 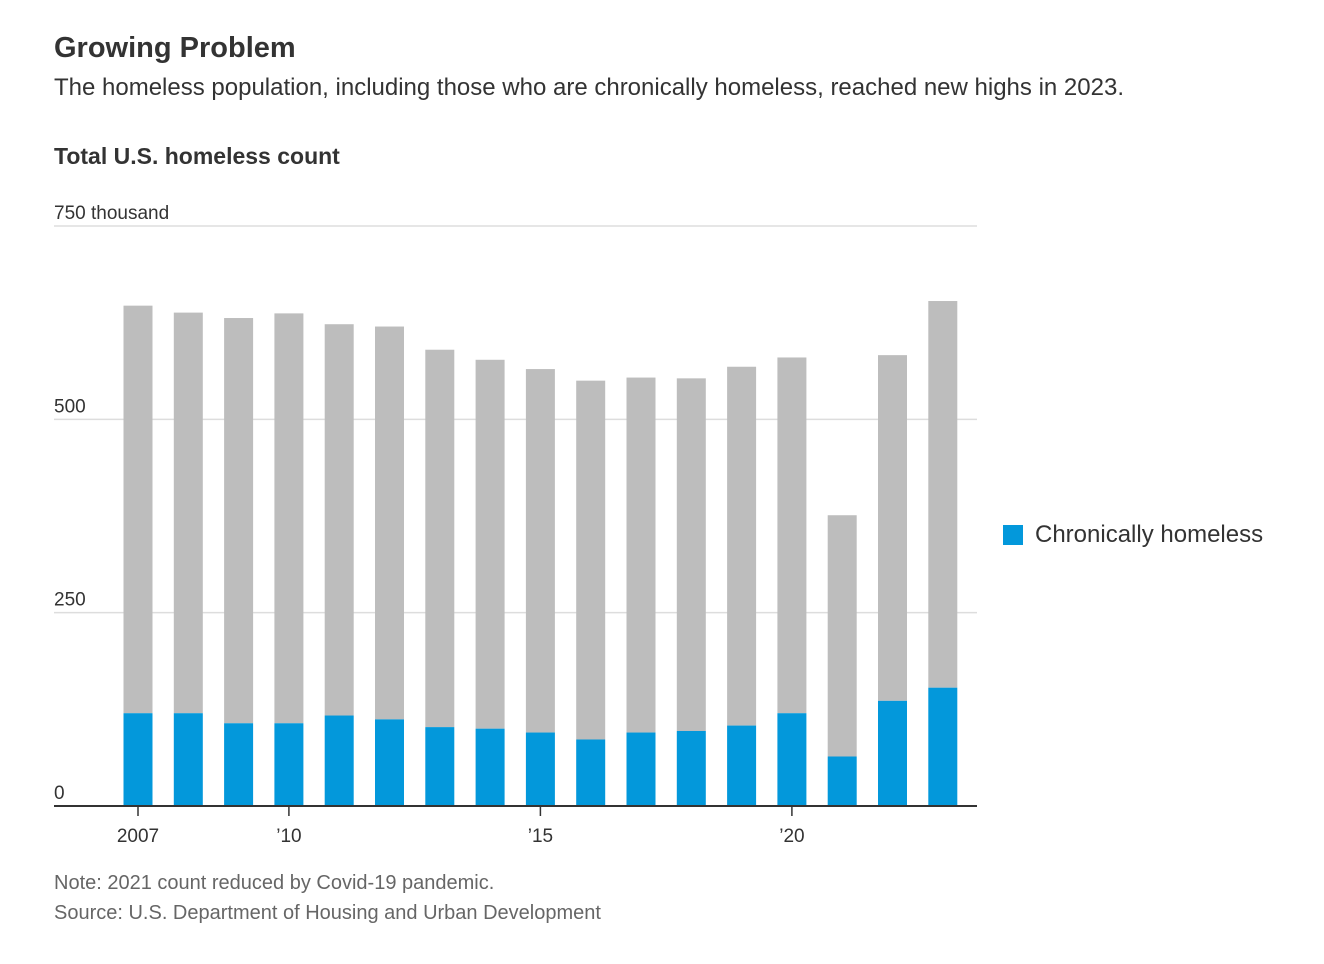 I want to click on bar-chronic-2009, so click(x=239, y=764).